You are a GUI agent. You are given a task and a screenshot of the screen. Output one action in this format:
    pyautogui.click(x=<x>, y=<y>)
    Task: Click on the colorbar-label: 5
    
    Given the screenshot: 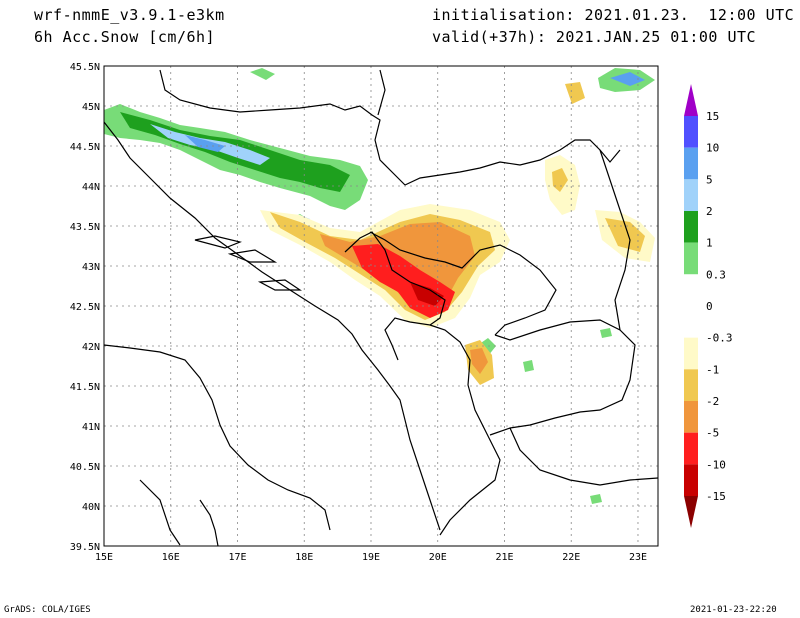 What is the action you would take?
    pyautogui.click(x=709, y=179)
    